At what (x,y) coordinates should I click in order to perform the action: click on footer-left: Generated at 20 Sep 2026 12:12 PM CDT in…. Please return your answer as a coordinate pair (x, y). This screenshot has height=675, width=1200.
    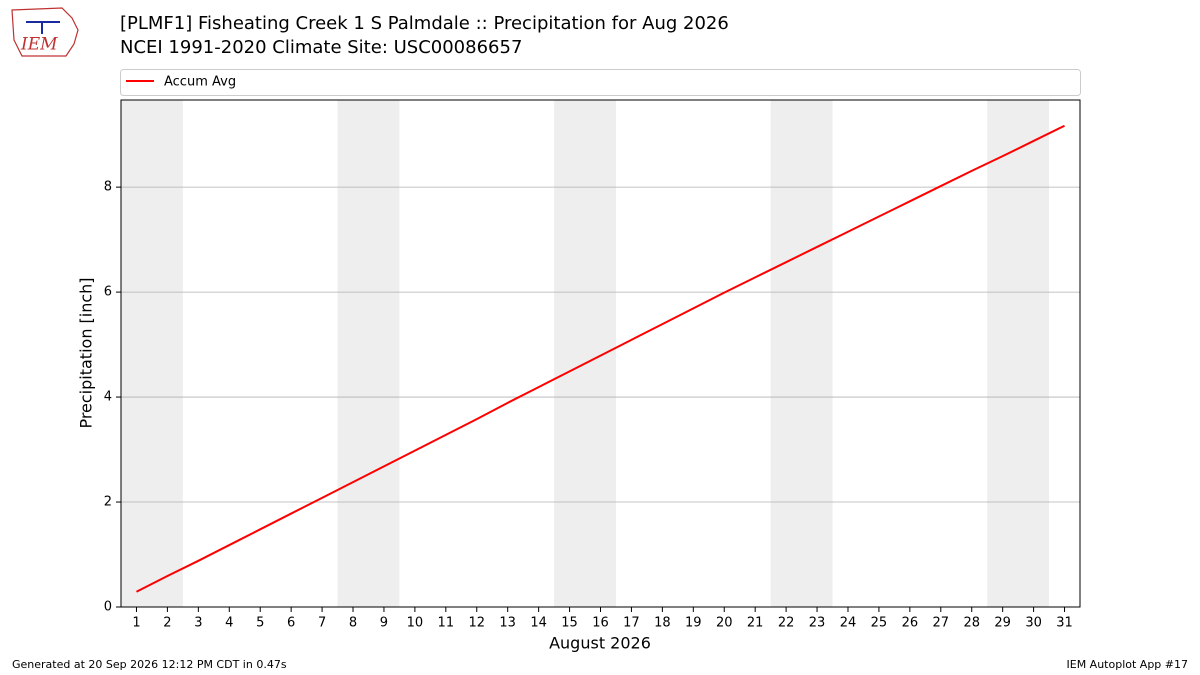
    Looking at the image, I should click on (149, 664).